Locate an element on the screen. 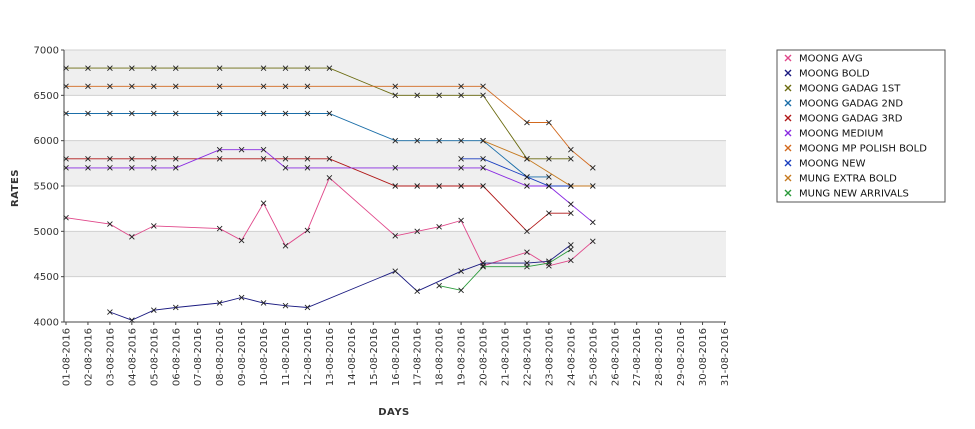 This screenshot has height=429, width=975. x-tick-label: 07-08-2016 is located at coordinates (198, 357).